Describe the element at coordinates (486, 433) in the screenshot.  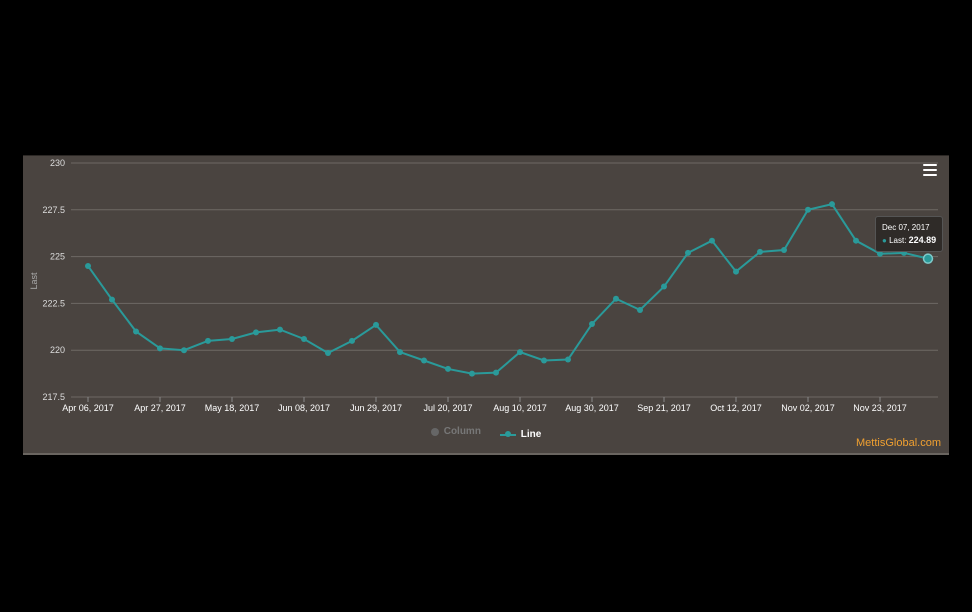
I see `chart-legend: Column Line` at that location.